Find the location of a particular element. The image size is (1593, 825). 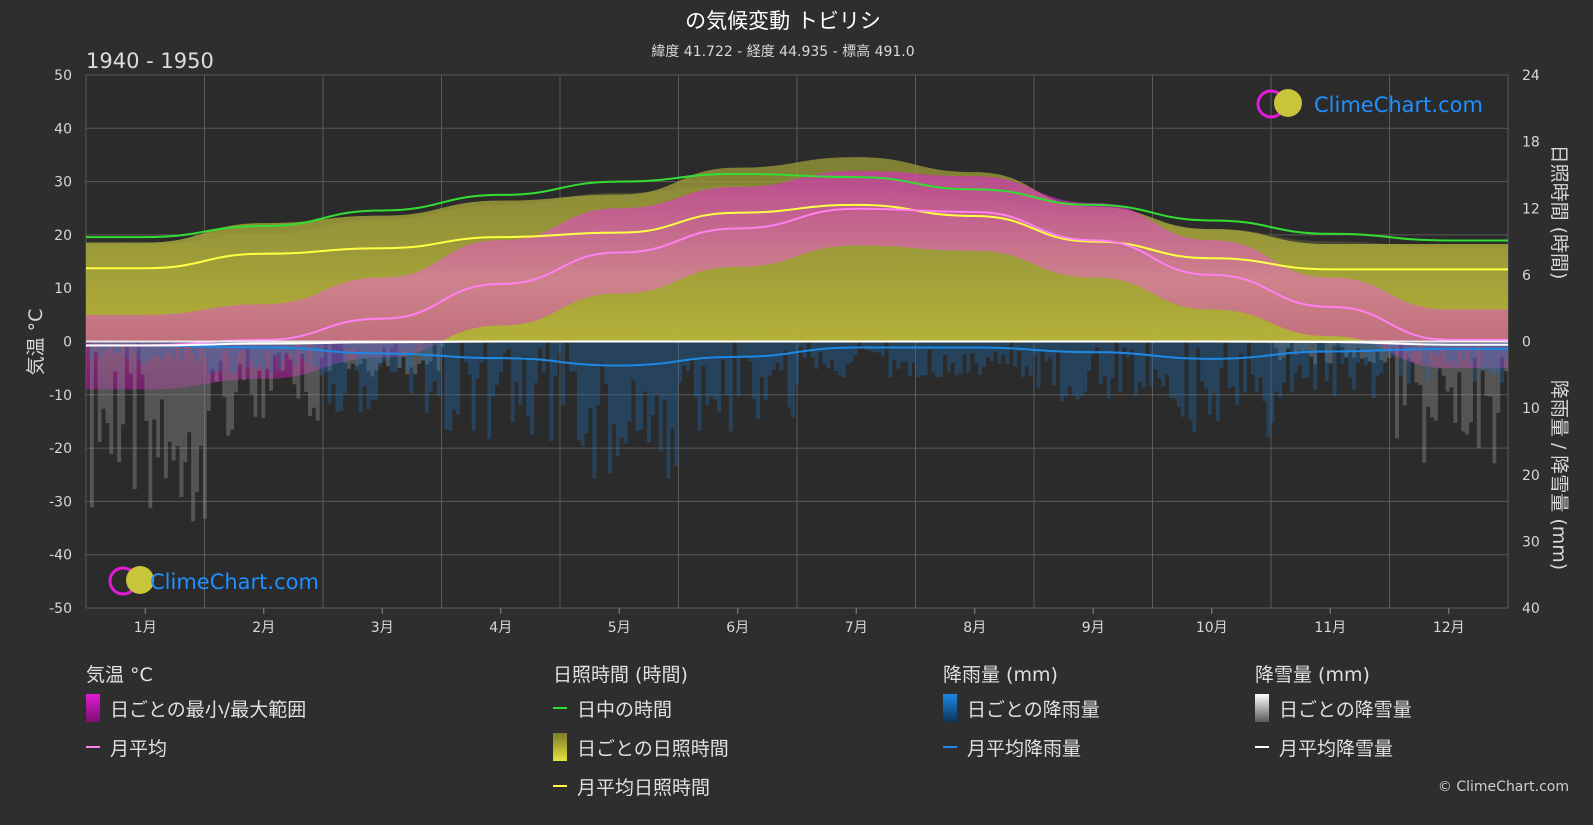

legend-snow-avg-label: 月平均降雪量 is located at coordinates (1336, 748).